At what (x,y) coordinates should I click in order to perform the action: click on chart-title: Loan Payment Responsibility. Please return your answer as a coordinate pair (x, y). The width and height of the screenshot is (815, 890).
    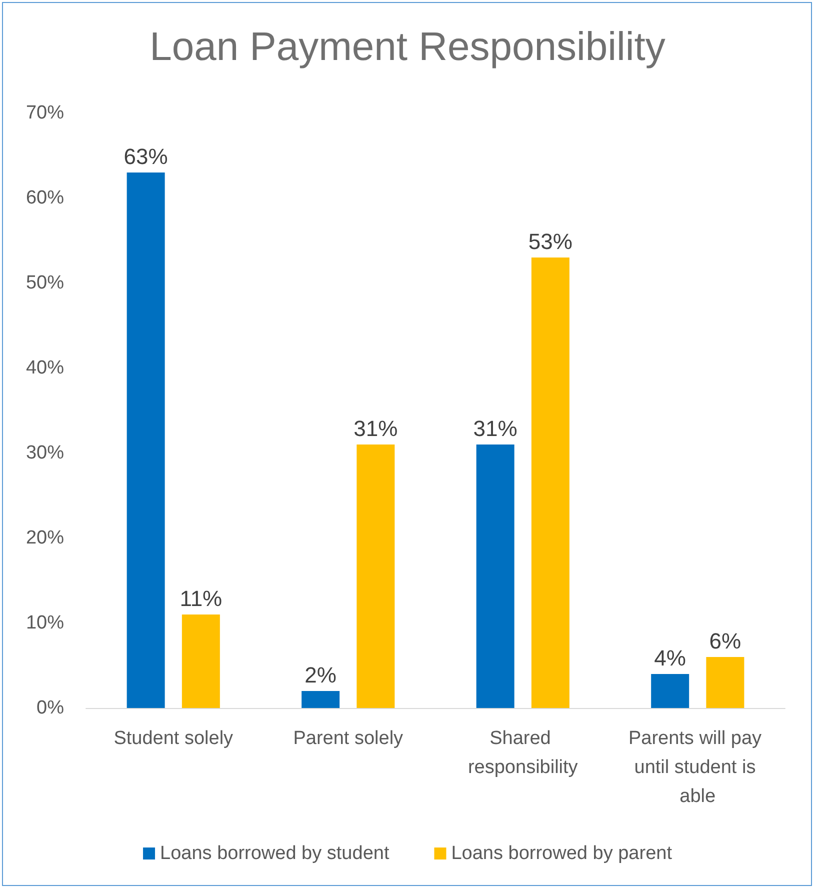
    Looking at the image, I should click on (408, 47).